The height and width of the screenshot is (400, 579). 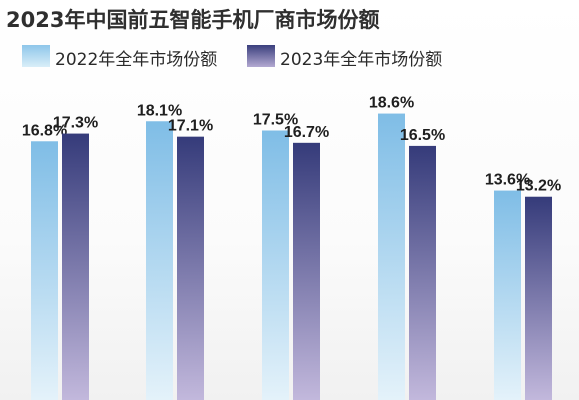 I want to click on value-label-2022-3: 17.5%, so click(x=275, y=120).